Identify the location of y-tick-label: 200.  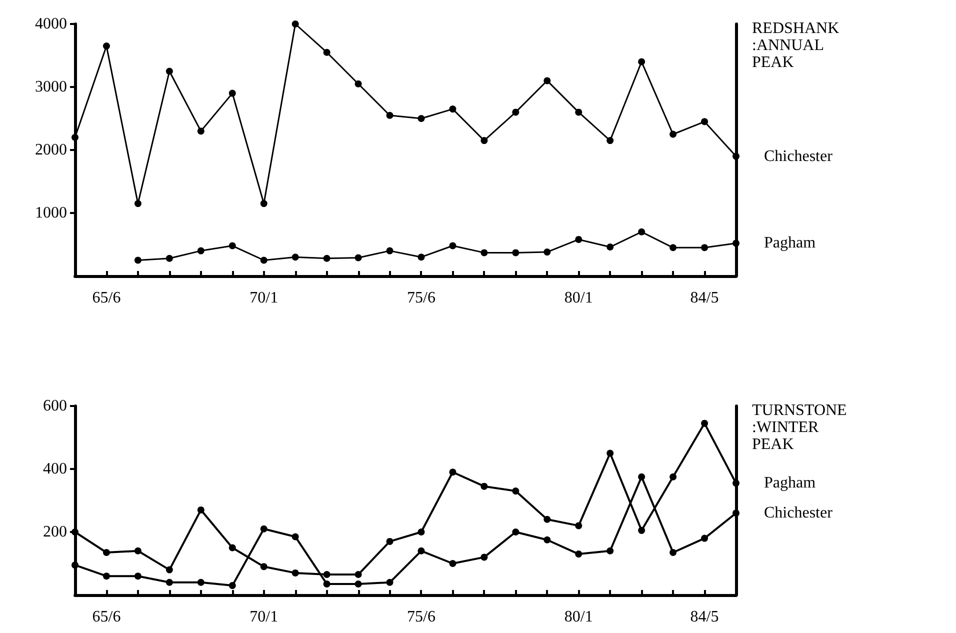
(55, 532).